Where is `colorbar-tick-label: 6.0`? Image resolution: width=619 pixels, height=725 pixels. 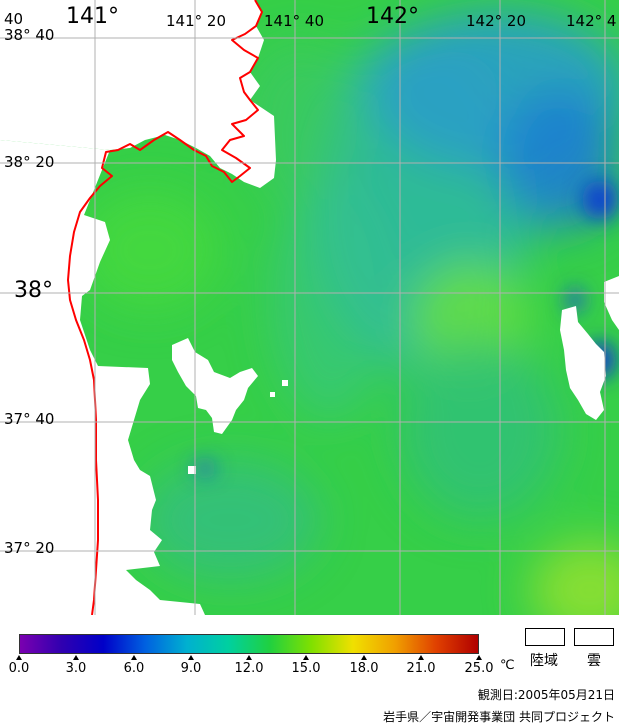
colorbar-tick-label: 6.0 is located at coordinates (134, 668).